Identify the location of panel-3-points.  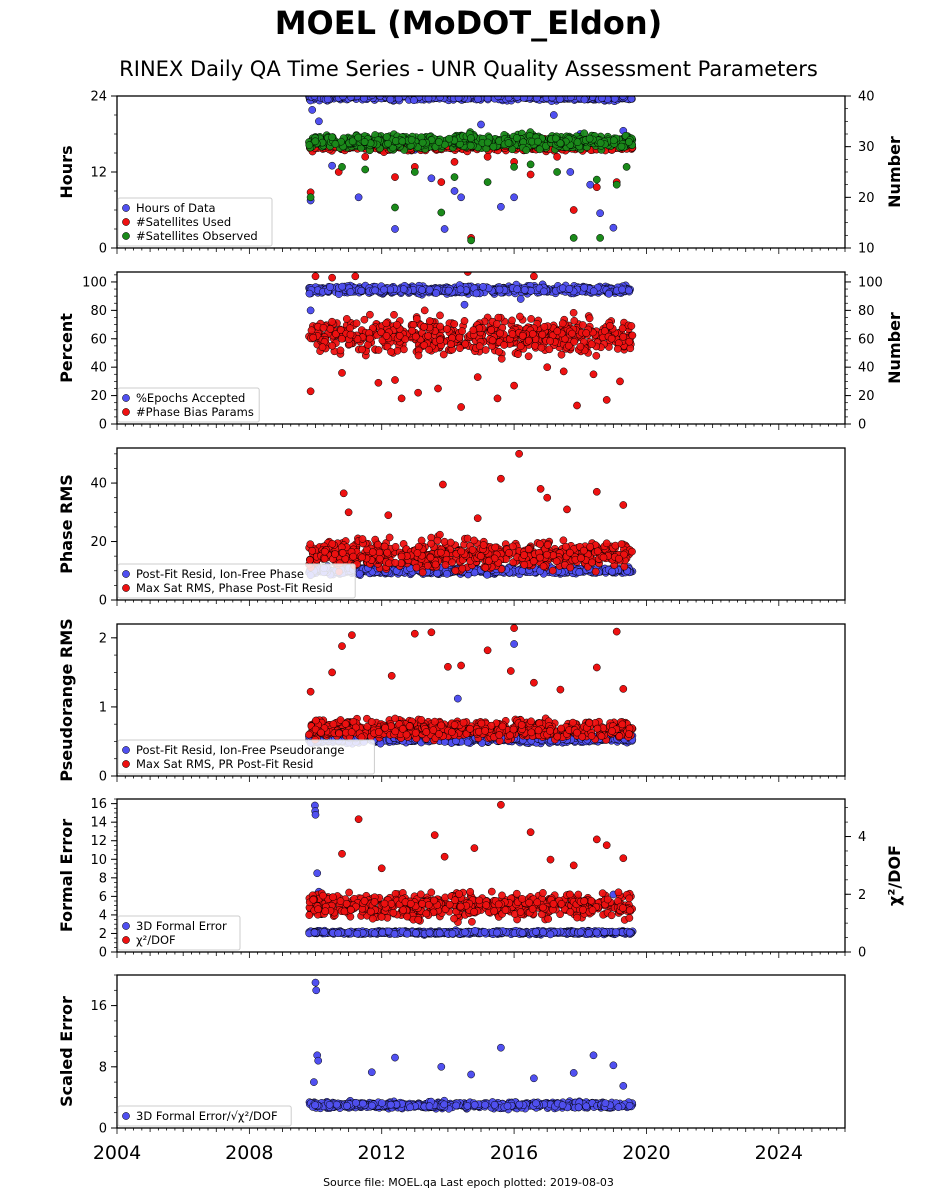
(471, 514).